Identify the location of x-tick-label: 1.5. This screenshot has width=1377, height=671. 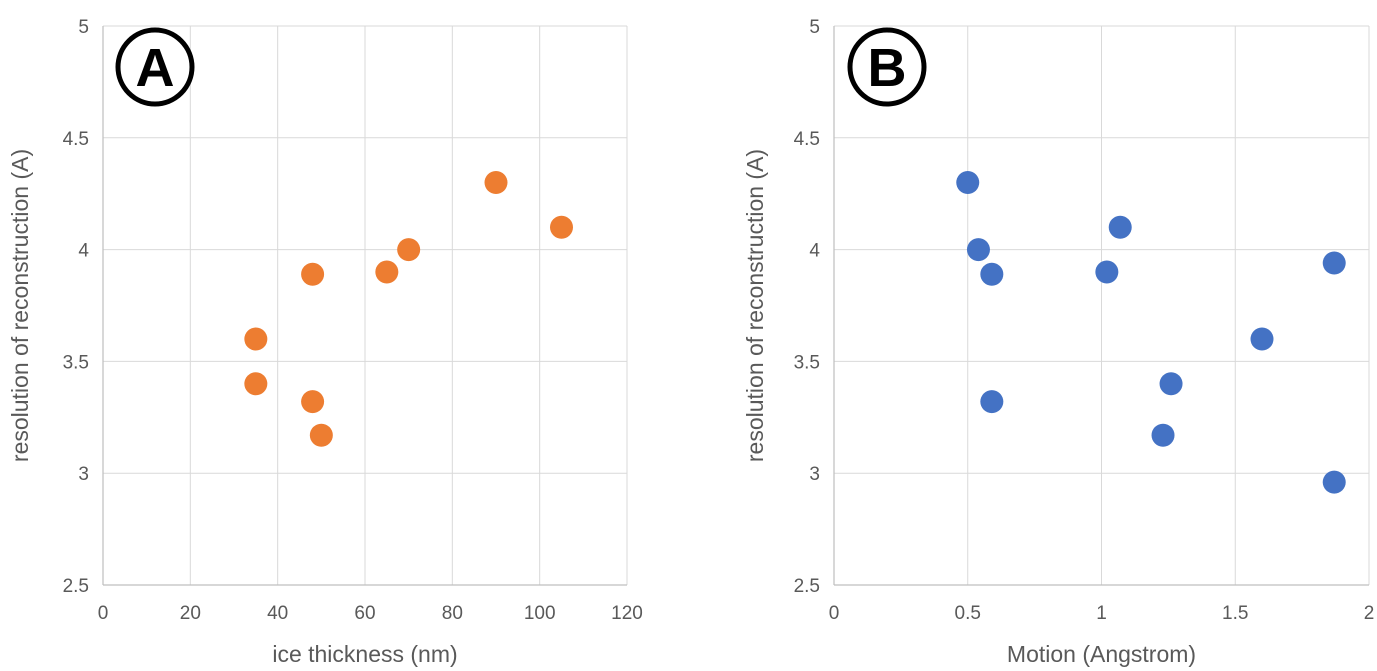
(1235, 613).